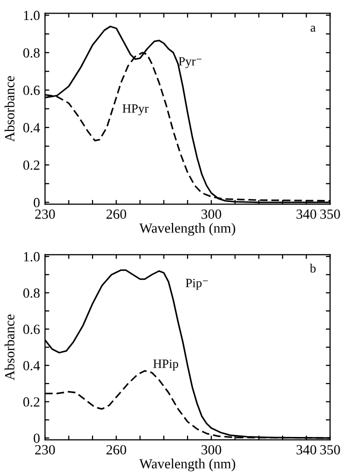  What do you see at coordinates (197, 284) in the screenshot?
I see `series-label: Pip⁻` at bounding box center [197, 284].